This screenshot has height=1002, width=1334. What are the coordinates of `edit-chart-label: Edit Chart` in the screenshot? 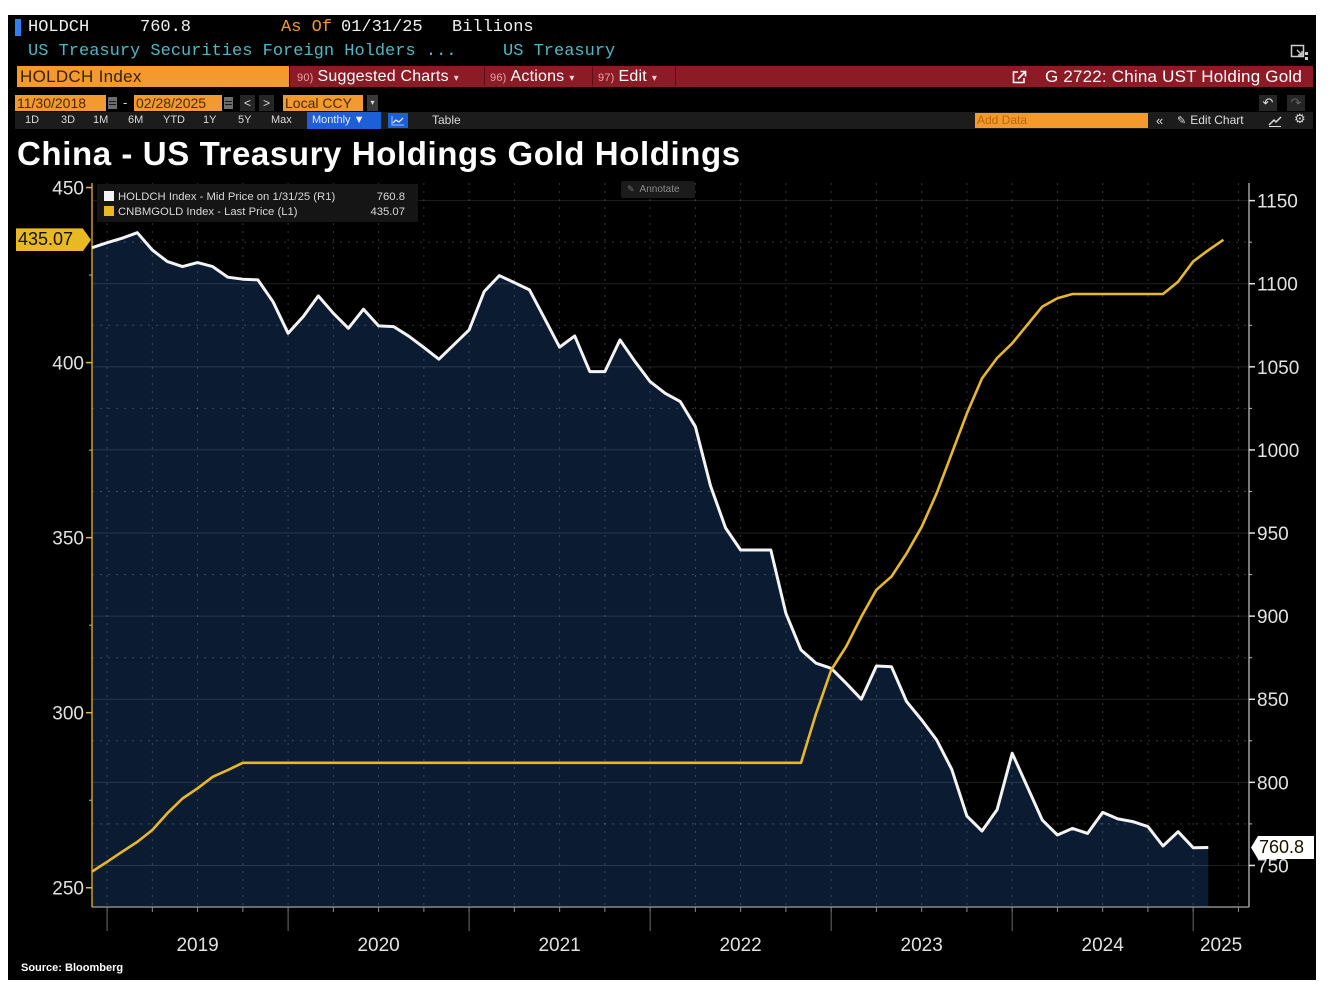 It's located at (1217, 120).